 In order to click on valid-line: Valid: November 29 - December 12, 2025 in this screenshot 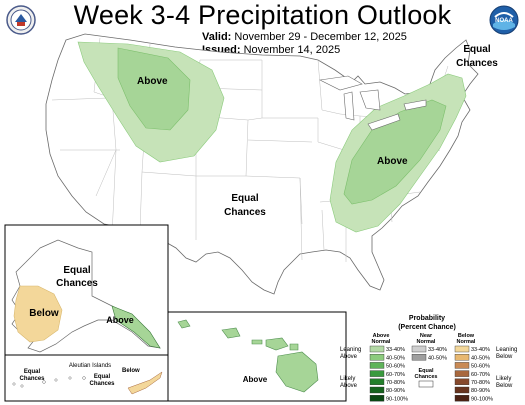, I will do `click(304, 37)`.